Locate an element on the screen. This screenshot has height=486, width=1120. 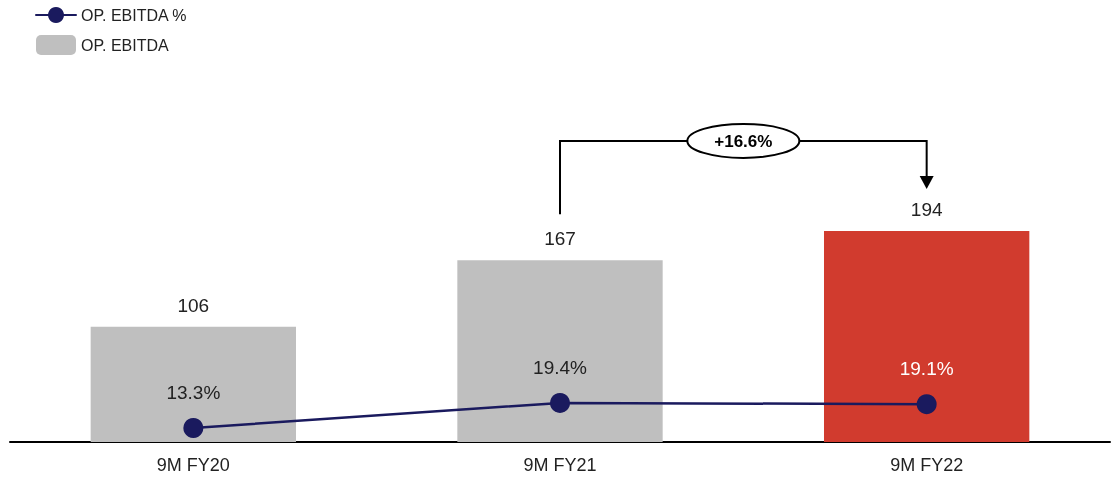
legend-label: OP. EBITDA % is located at coordinates (134, 15).